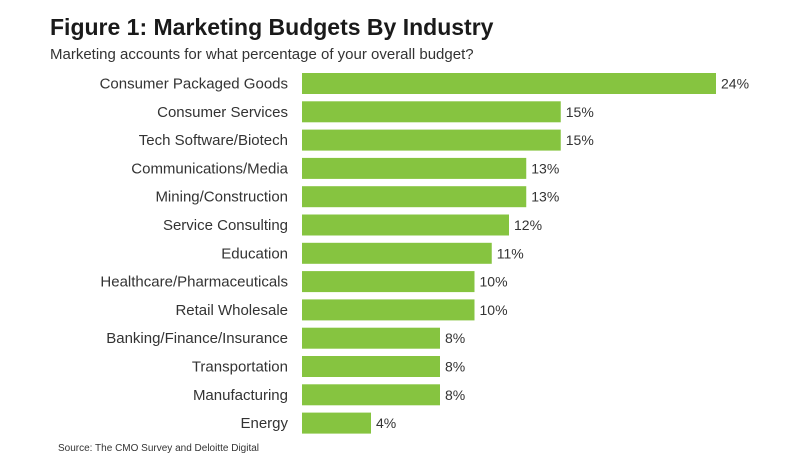  What do you see at coordinates (231, 310) in the screenshot?
I see `category-label: Retail Wholesale` at bounding box center [231, 310].